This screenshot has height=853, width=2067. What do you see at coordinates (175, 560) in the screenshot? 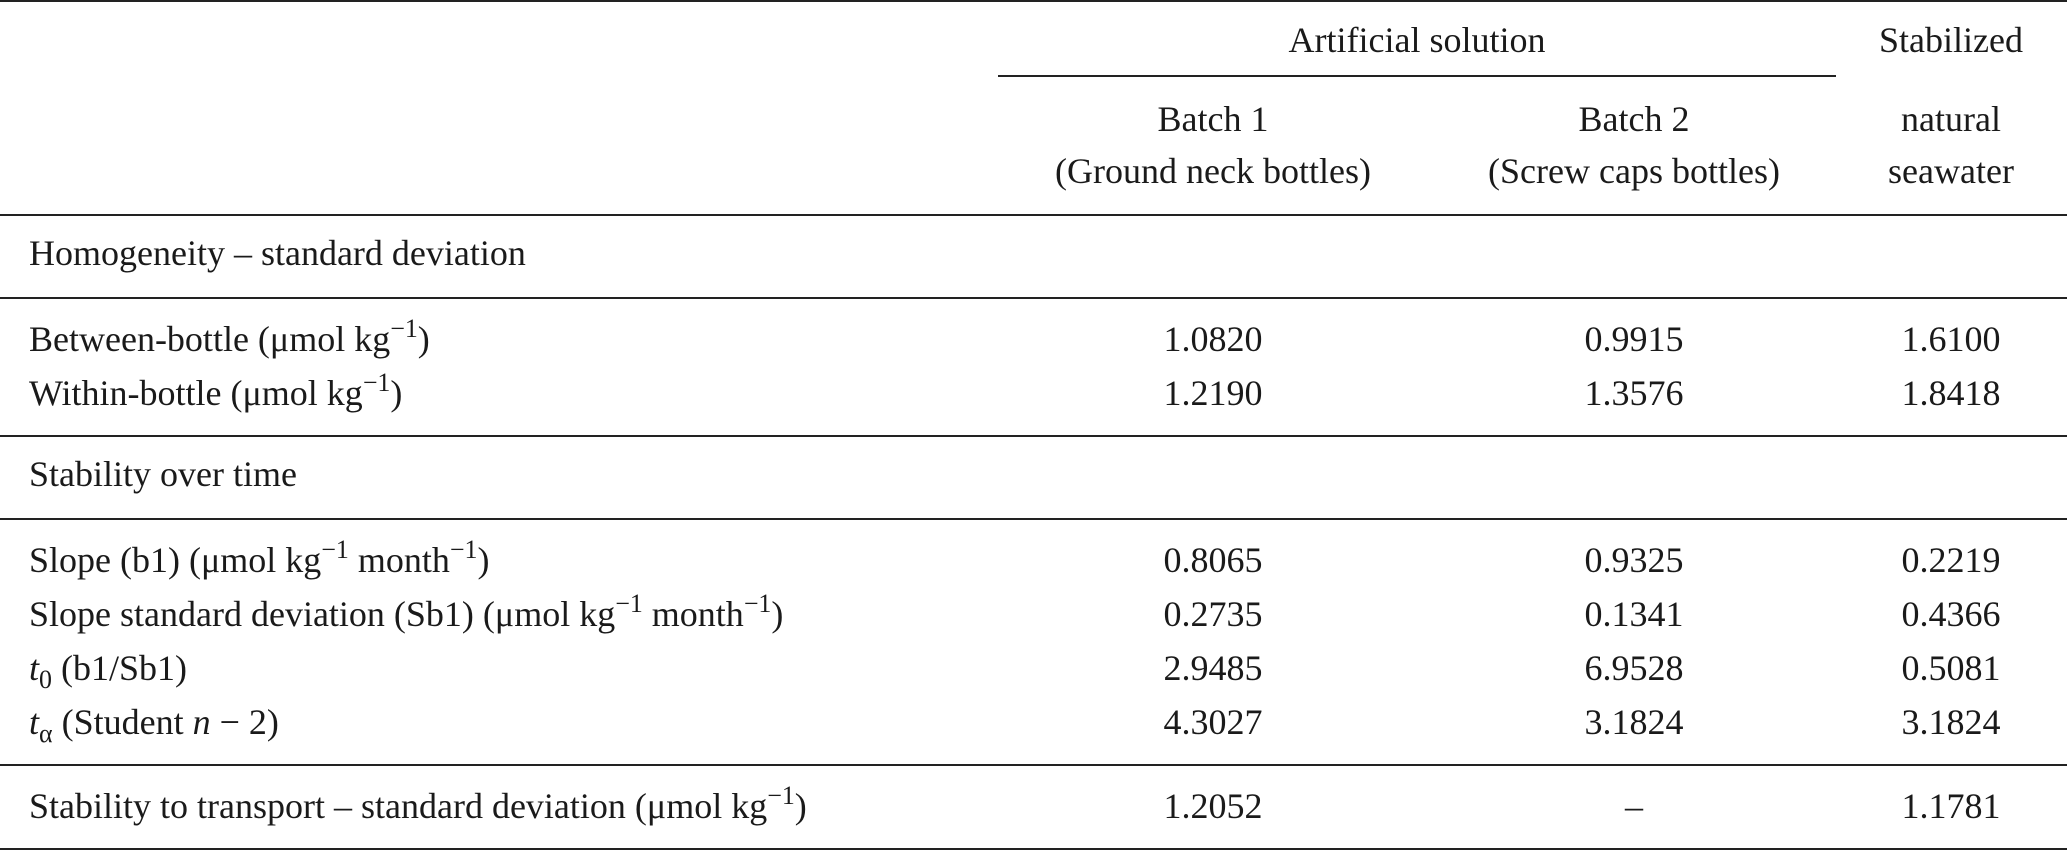
I see `label-text: Slope (b1) (μmol kg` at bounding box center [175, 560].